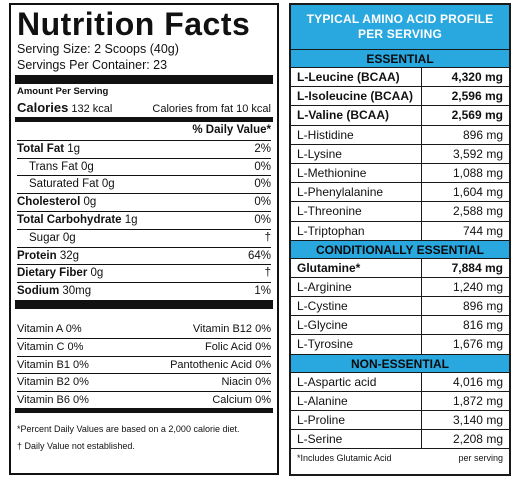 This screenshot has height=479, width=515. I want to click on amino-section-title: ESSENTIAL, so click(400, 58).